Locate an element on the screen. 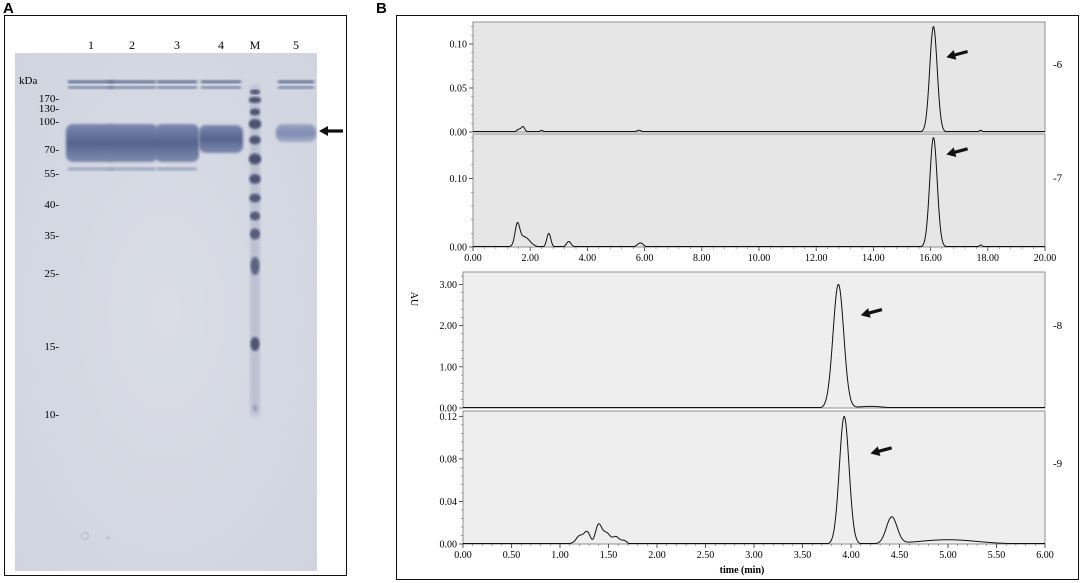  series-label: -7 is located at coordinates (1058, 178).